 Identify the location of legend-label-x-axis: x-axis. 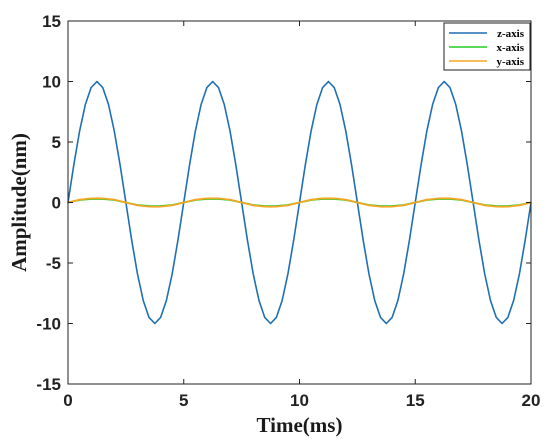
(511, 48).